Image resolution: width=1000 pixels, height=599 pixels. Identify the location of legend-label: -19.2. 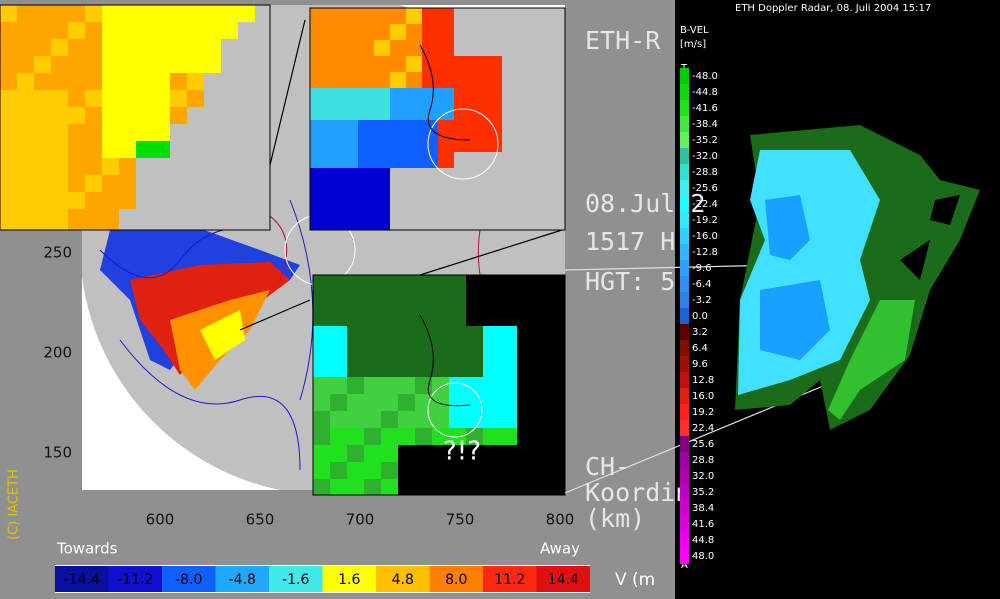
(705, 220).